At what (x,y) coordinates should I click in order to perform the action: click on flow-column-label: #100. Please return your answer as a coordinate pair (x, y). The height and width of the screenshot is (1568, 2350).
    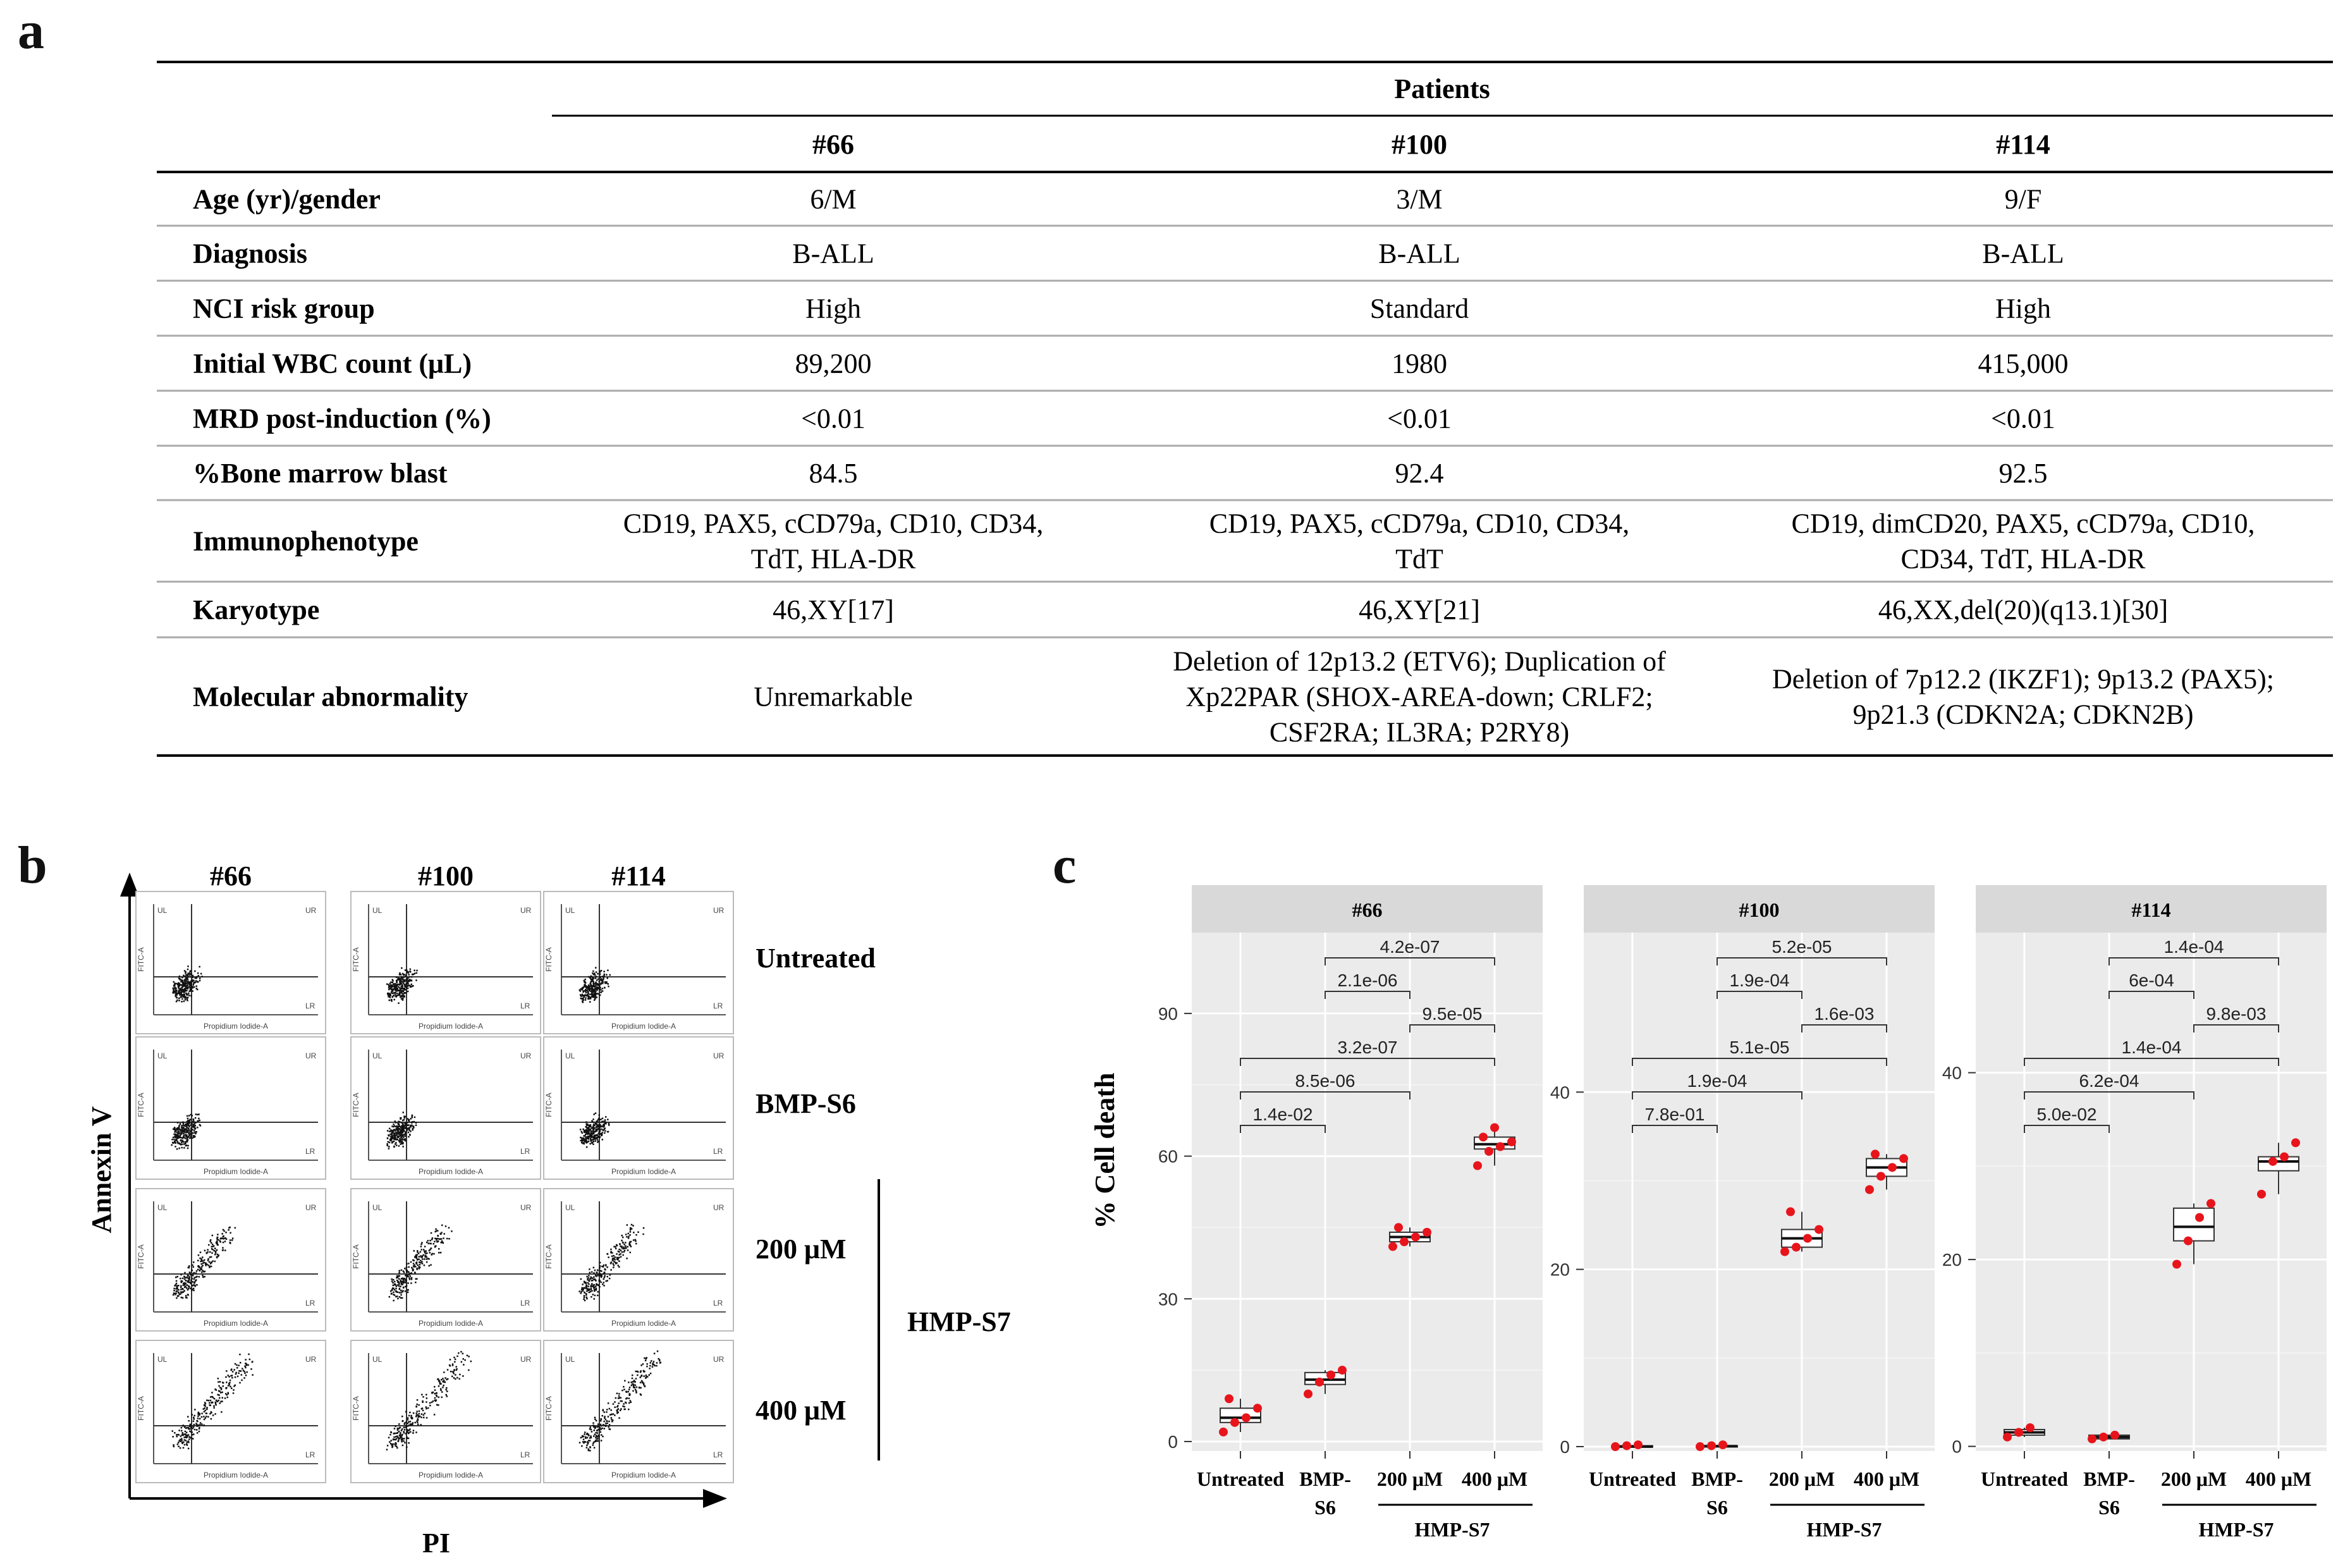
    Looking at the image, I should click on (446, 876).